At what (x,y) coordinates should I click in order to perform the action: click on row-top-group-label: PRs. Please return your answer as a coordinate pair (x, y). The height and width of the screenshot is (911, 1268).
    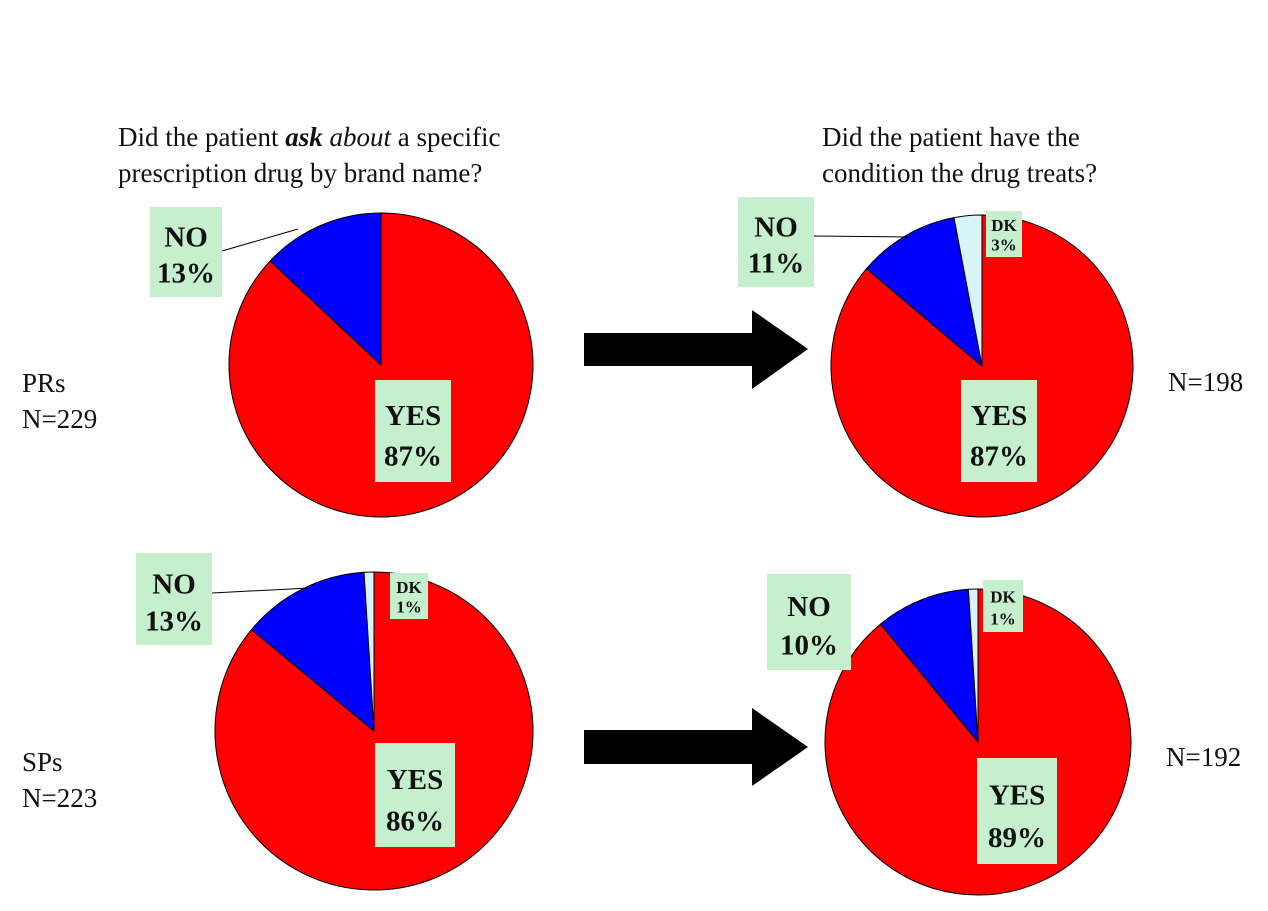
    Looking at the image, I should click on (44, 383).